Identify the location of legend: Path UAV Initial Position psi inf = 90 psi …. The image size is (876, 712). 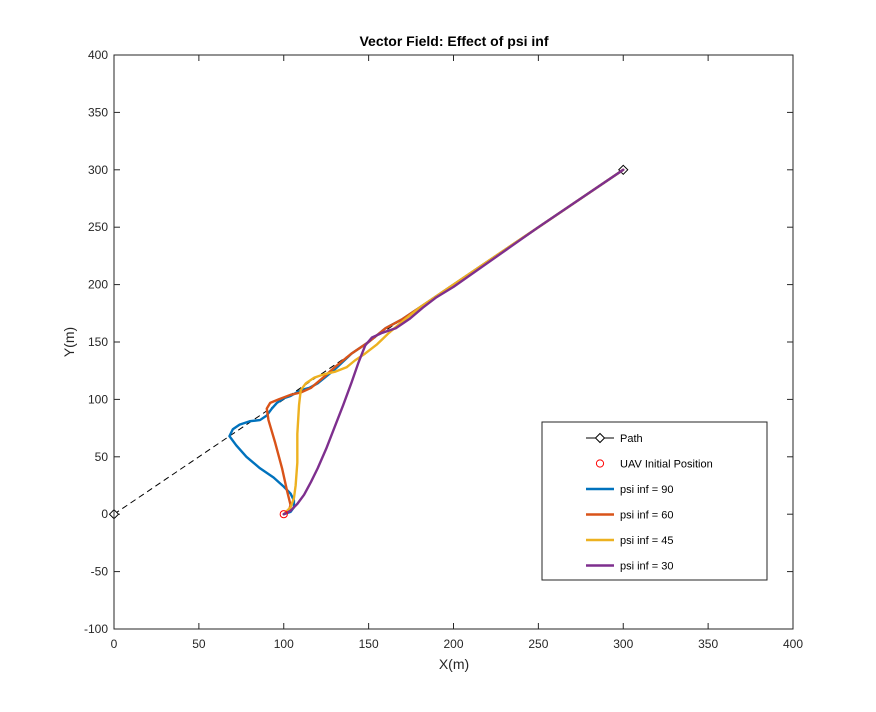
(654, 501).